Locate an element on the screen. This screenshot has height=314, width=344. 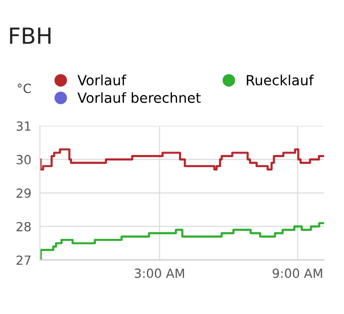
y-tick-label: 30 is located at coordinates (23, 159).